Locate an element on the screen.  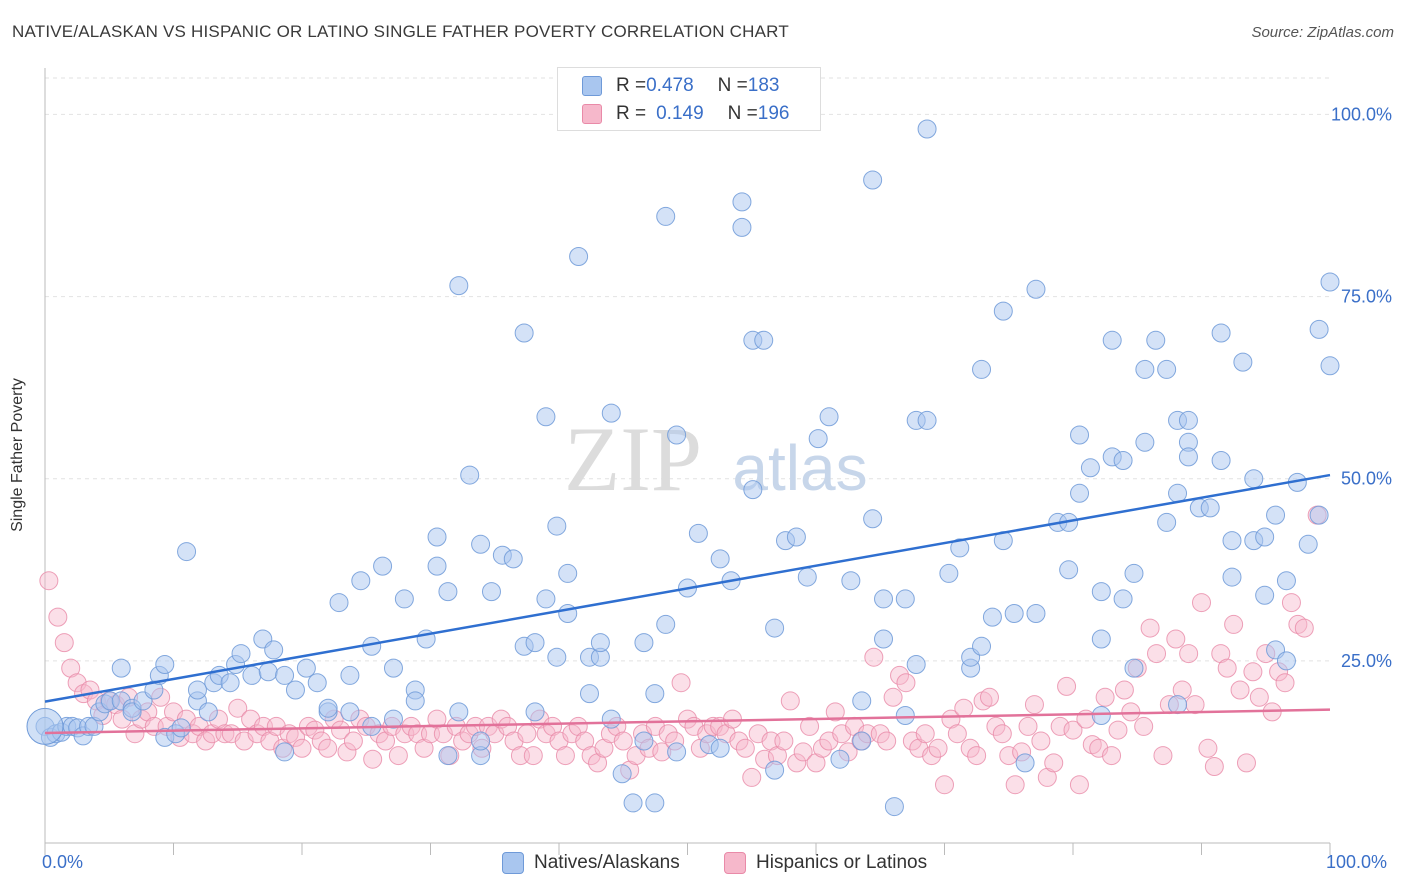
series-legend-hispanics: Hispanics or Latinos is located at coordinates (825, 863).